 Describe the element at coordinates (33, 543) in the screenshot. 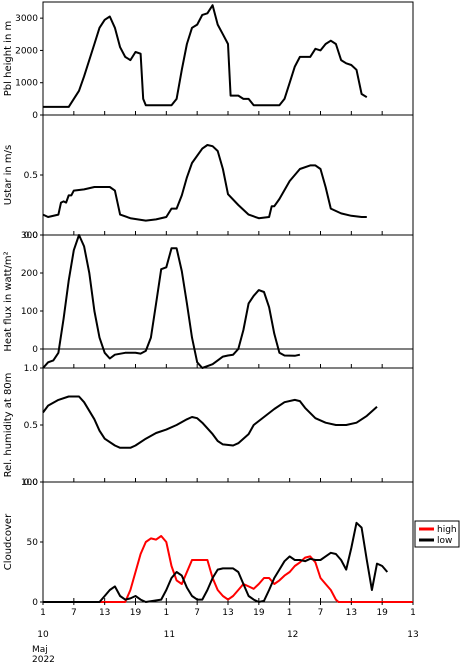

I see `cloudcover-ytick-label: 50` at that location.